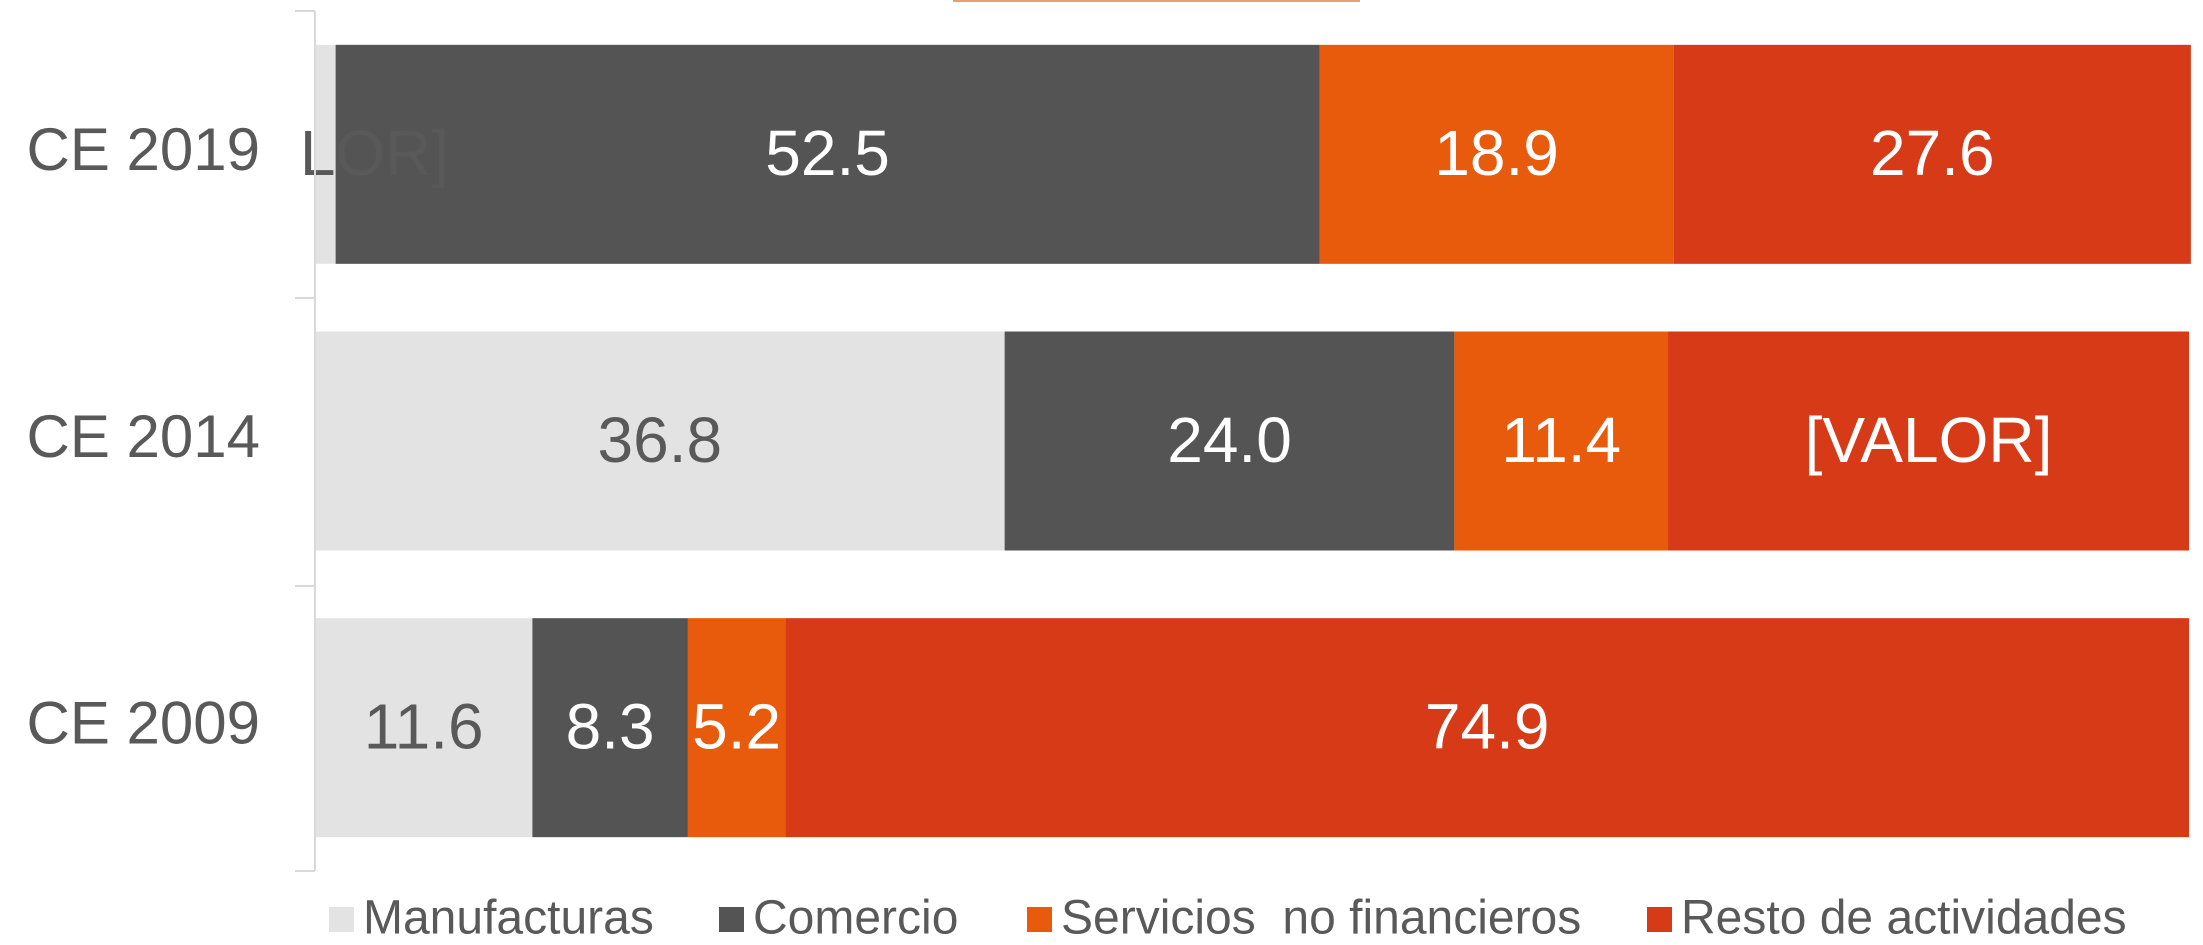 The height and width of the screenshot is (945, 2203). What do you see at coordinates (508, 918) in the screenshot?
I see `legend-label: Manufacturas` at bounding box center [508, 918].